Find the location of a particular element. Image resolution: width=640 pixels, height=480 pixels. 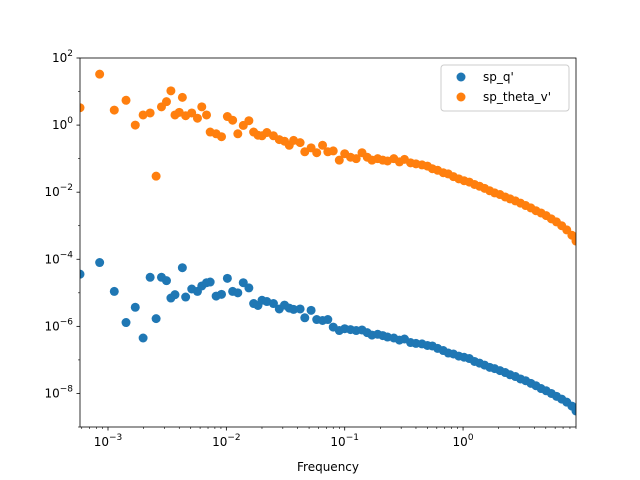

legend-box is located at coordinates (505, 88).